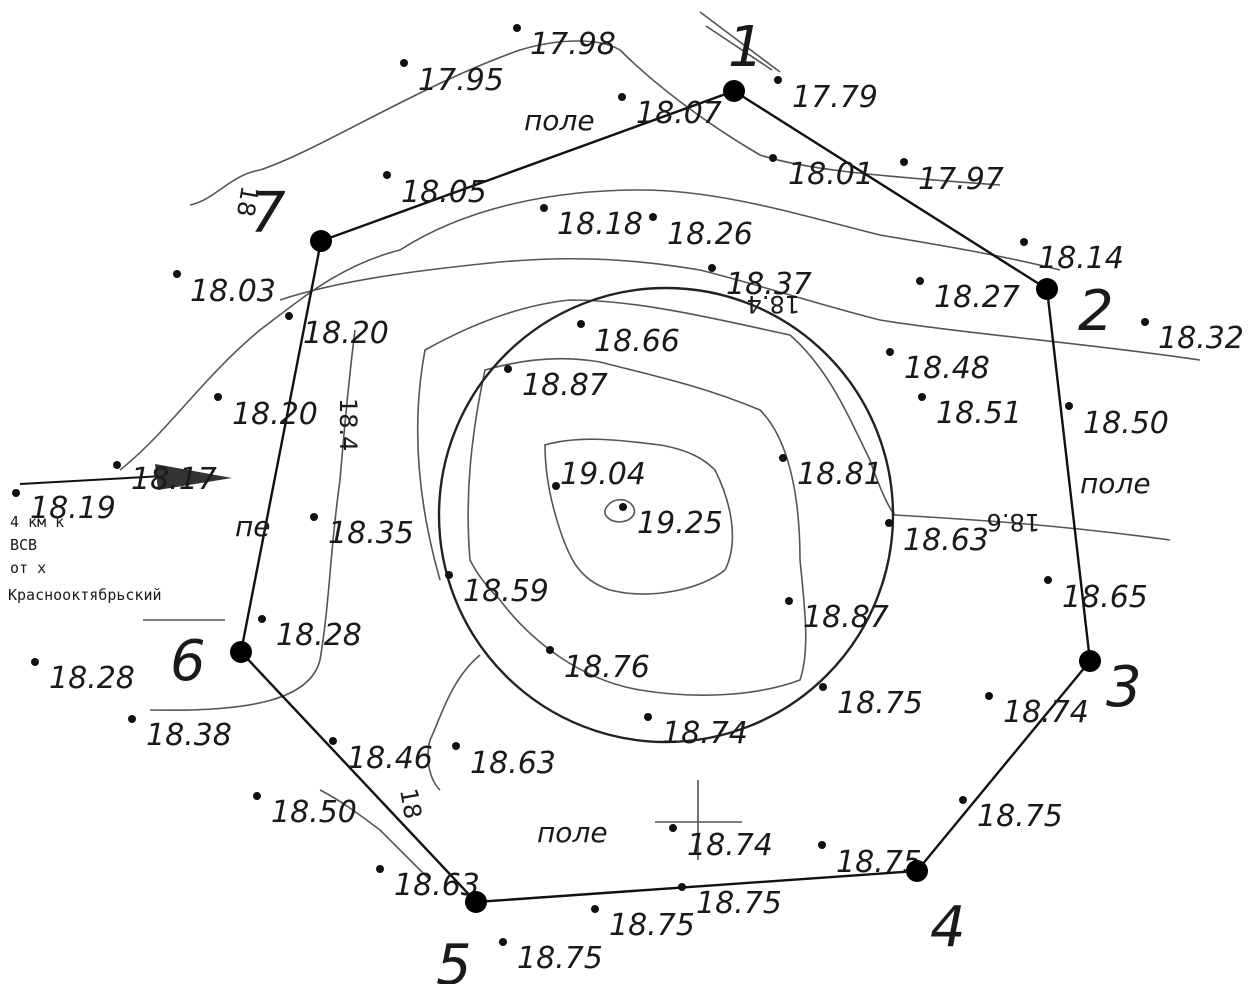  What do you see at coordinates (390, 758) in the screenshot?
I see `elevation-label: 18.46` at bounding box center [390, 758].